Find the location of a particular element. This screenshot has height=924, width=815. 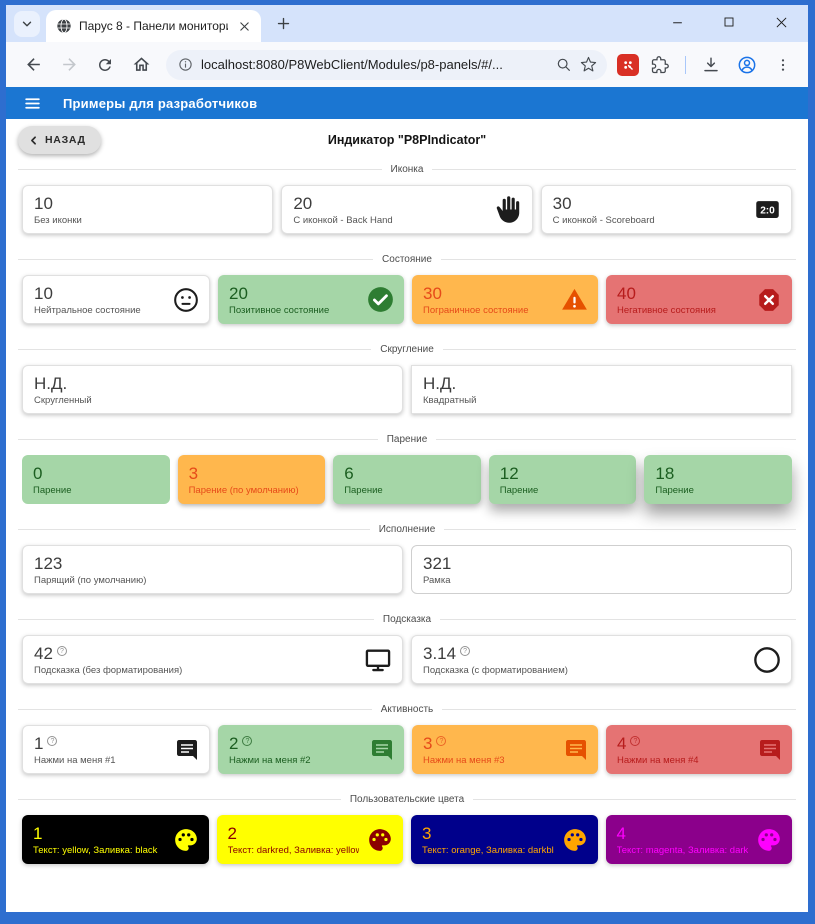

indicator-card: 1 Текст: yellow, Заливка: black is located at coordinates (115, 839).